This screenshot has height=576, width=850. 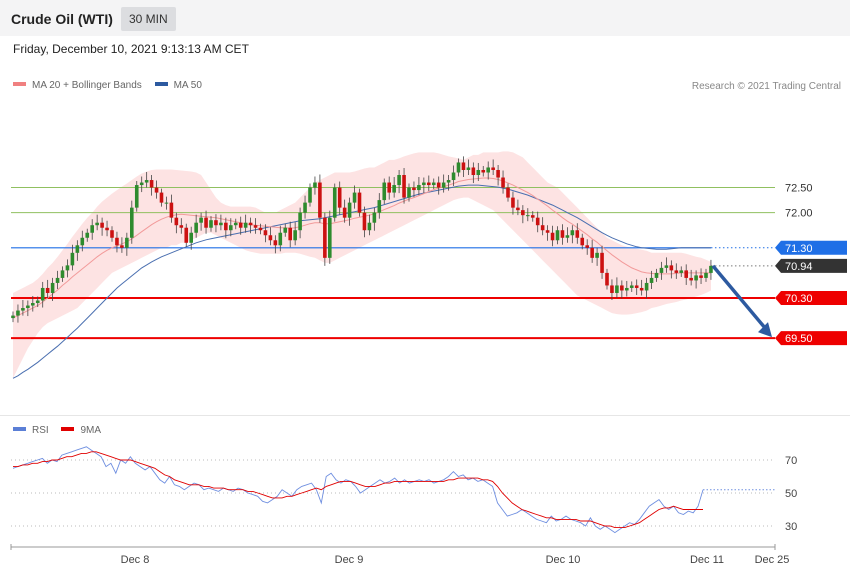 What do you see at coordinates (766, 86) in the screenshot?
I see `copyright-text: Research © 2021 Trading Central` at bounding box center [766, 86].